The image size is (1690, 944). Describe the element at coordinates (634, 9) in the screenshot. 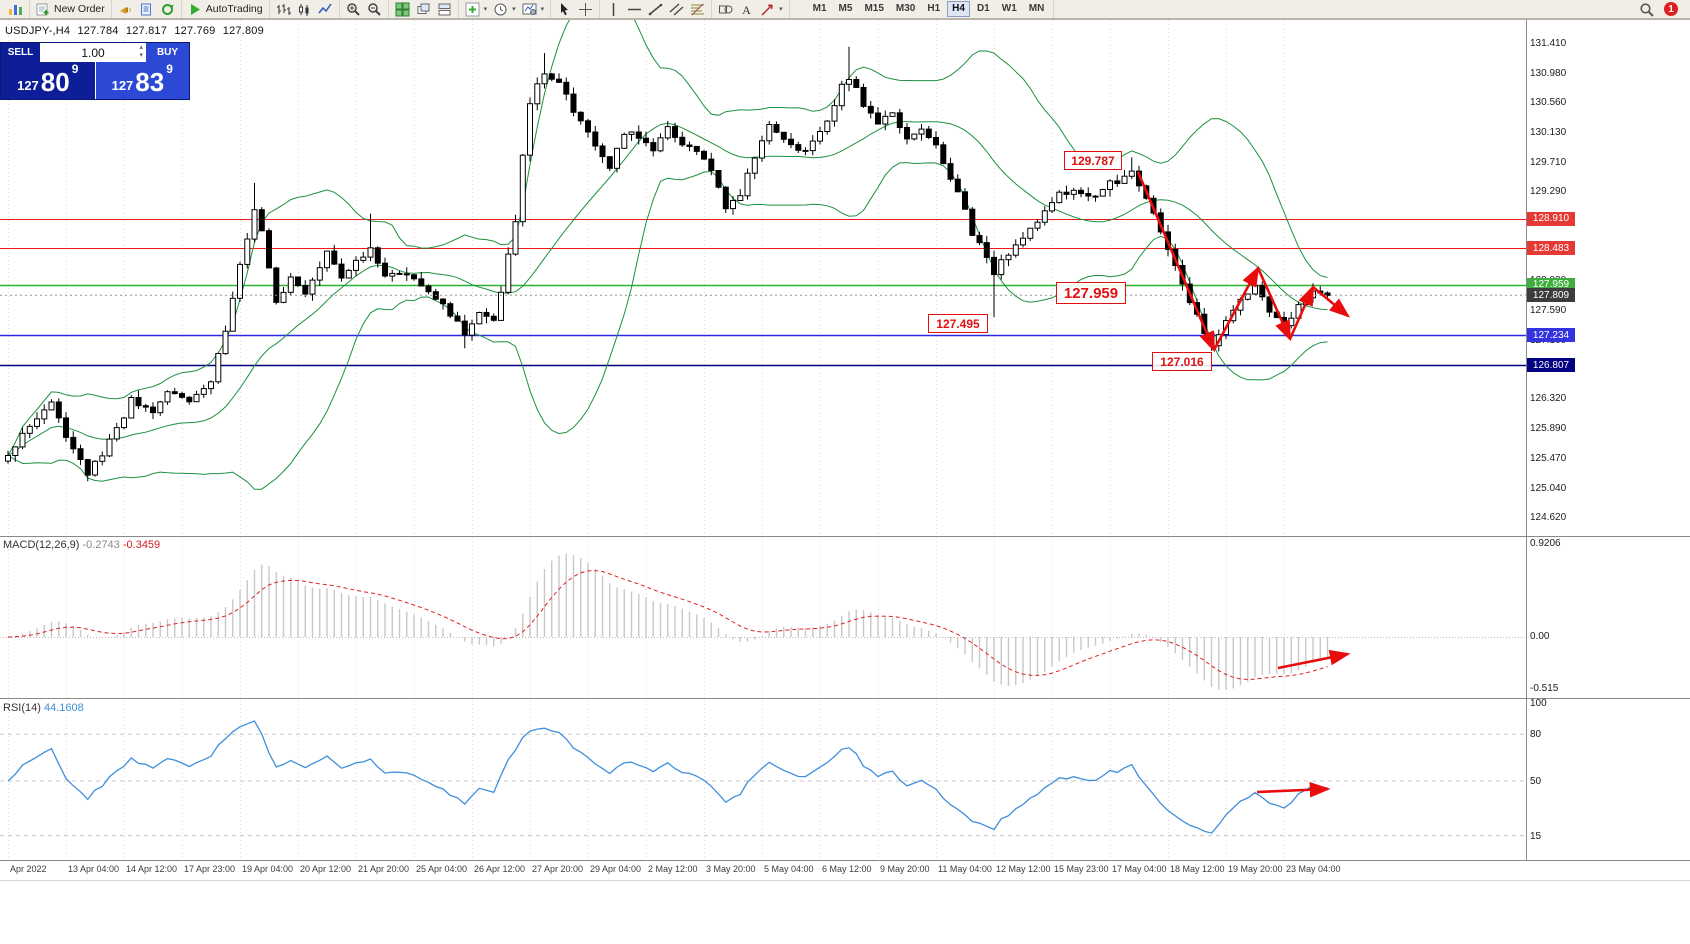

I see `horizontal-line-icon` at that location.